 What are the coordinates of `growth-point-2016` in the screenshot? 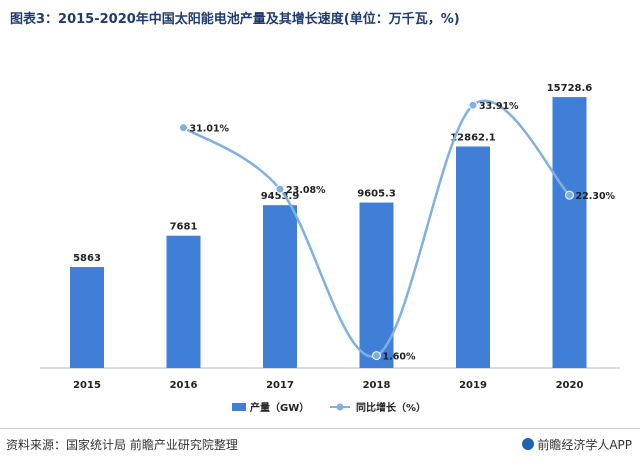 It's located at (183, 128).